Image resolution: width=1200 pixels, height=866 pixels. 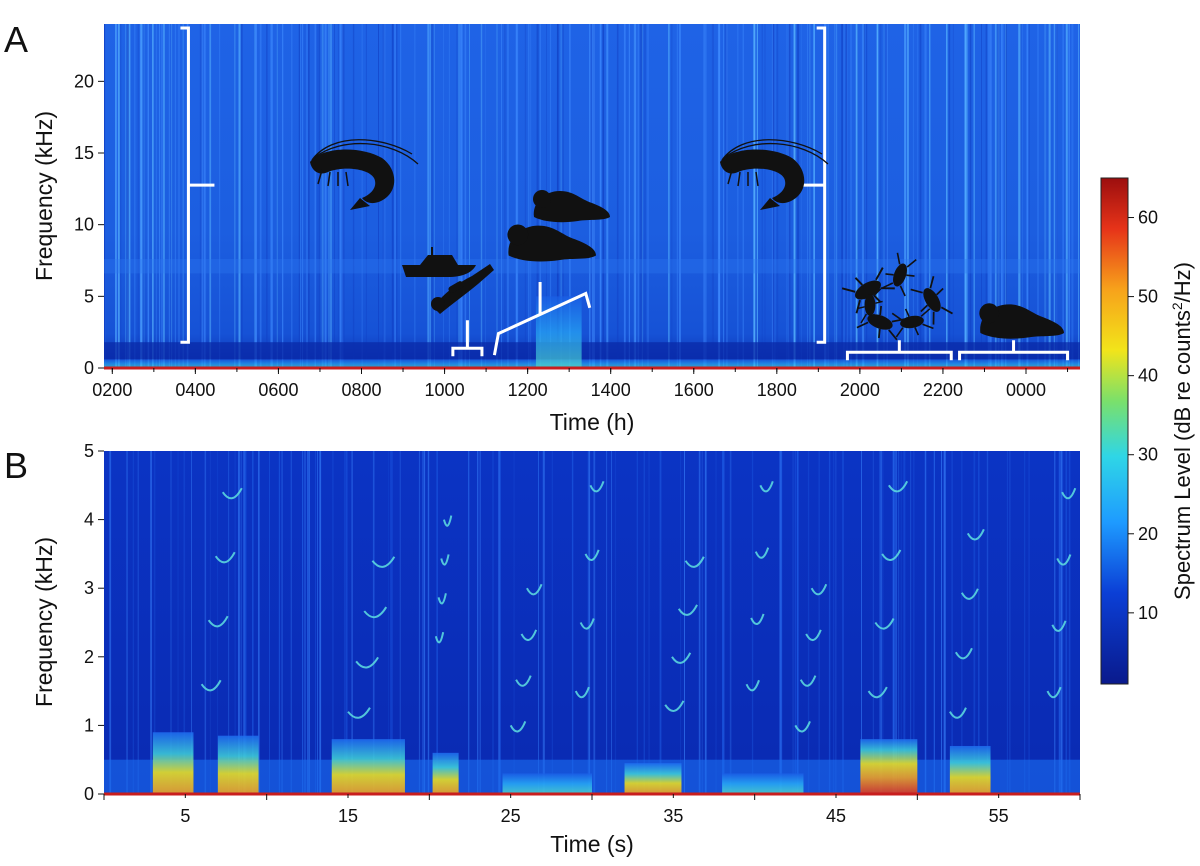 I want to click on y-tick-label: 5, so click(x=89, y=451).